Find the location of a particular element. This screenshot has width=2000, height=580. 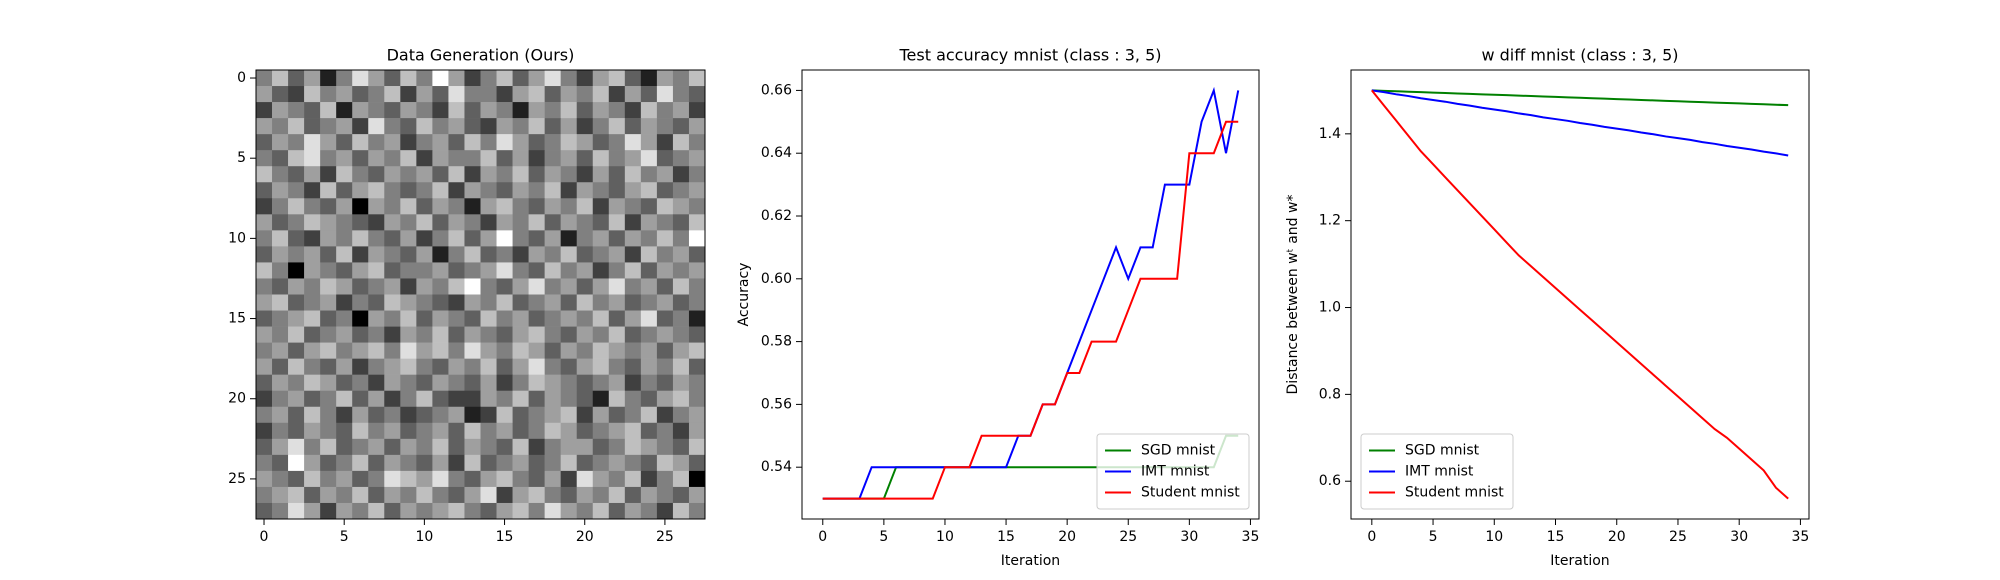

x-tick-label: 25 is located at coordinates (1678, 537).